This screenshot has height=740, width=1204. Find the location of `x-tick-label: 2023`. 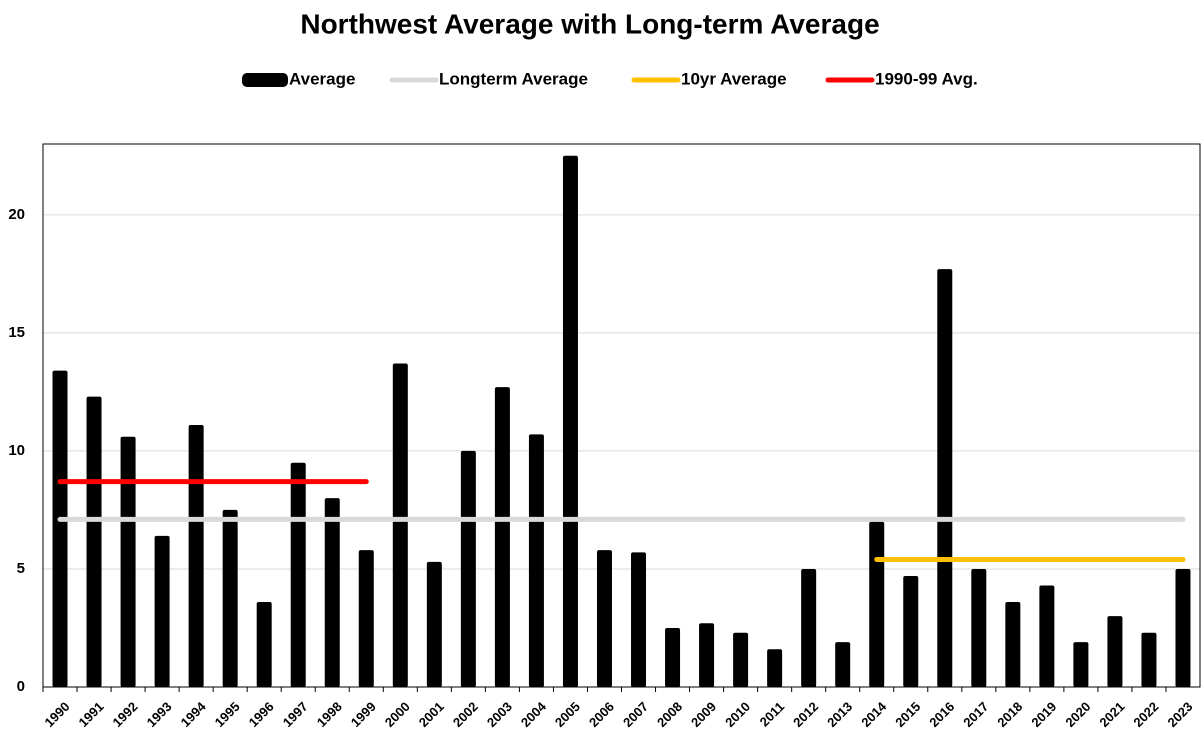

x-tick-label: 2023 is located at coordinates (1179, 714).